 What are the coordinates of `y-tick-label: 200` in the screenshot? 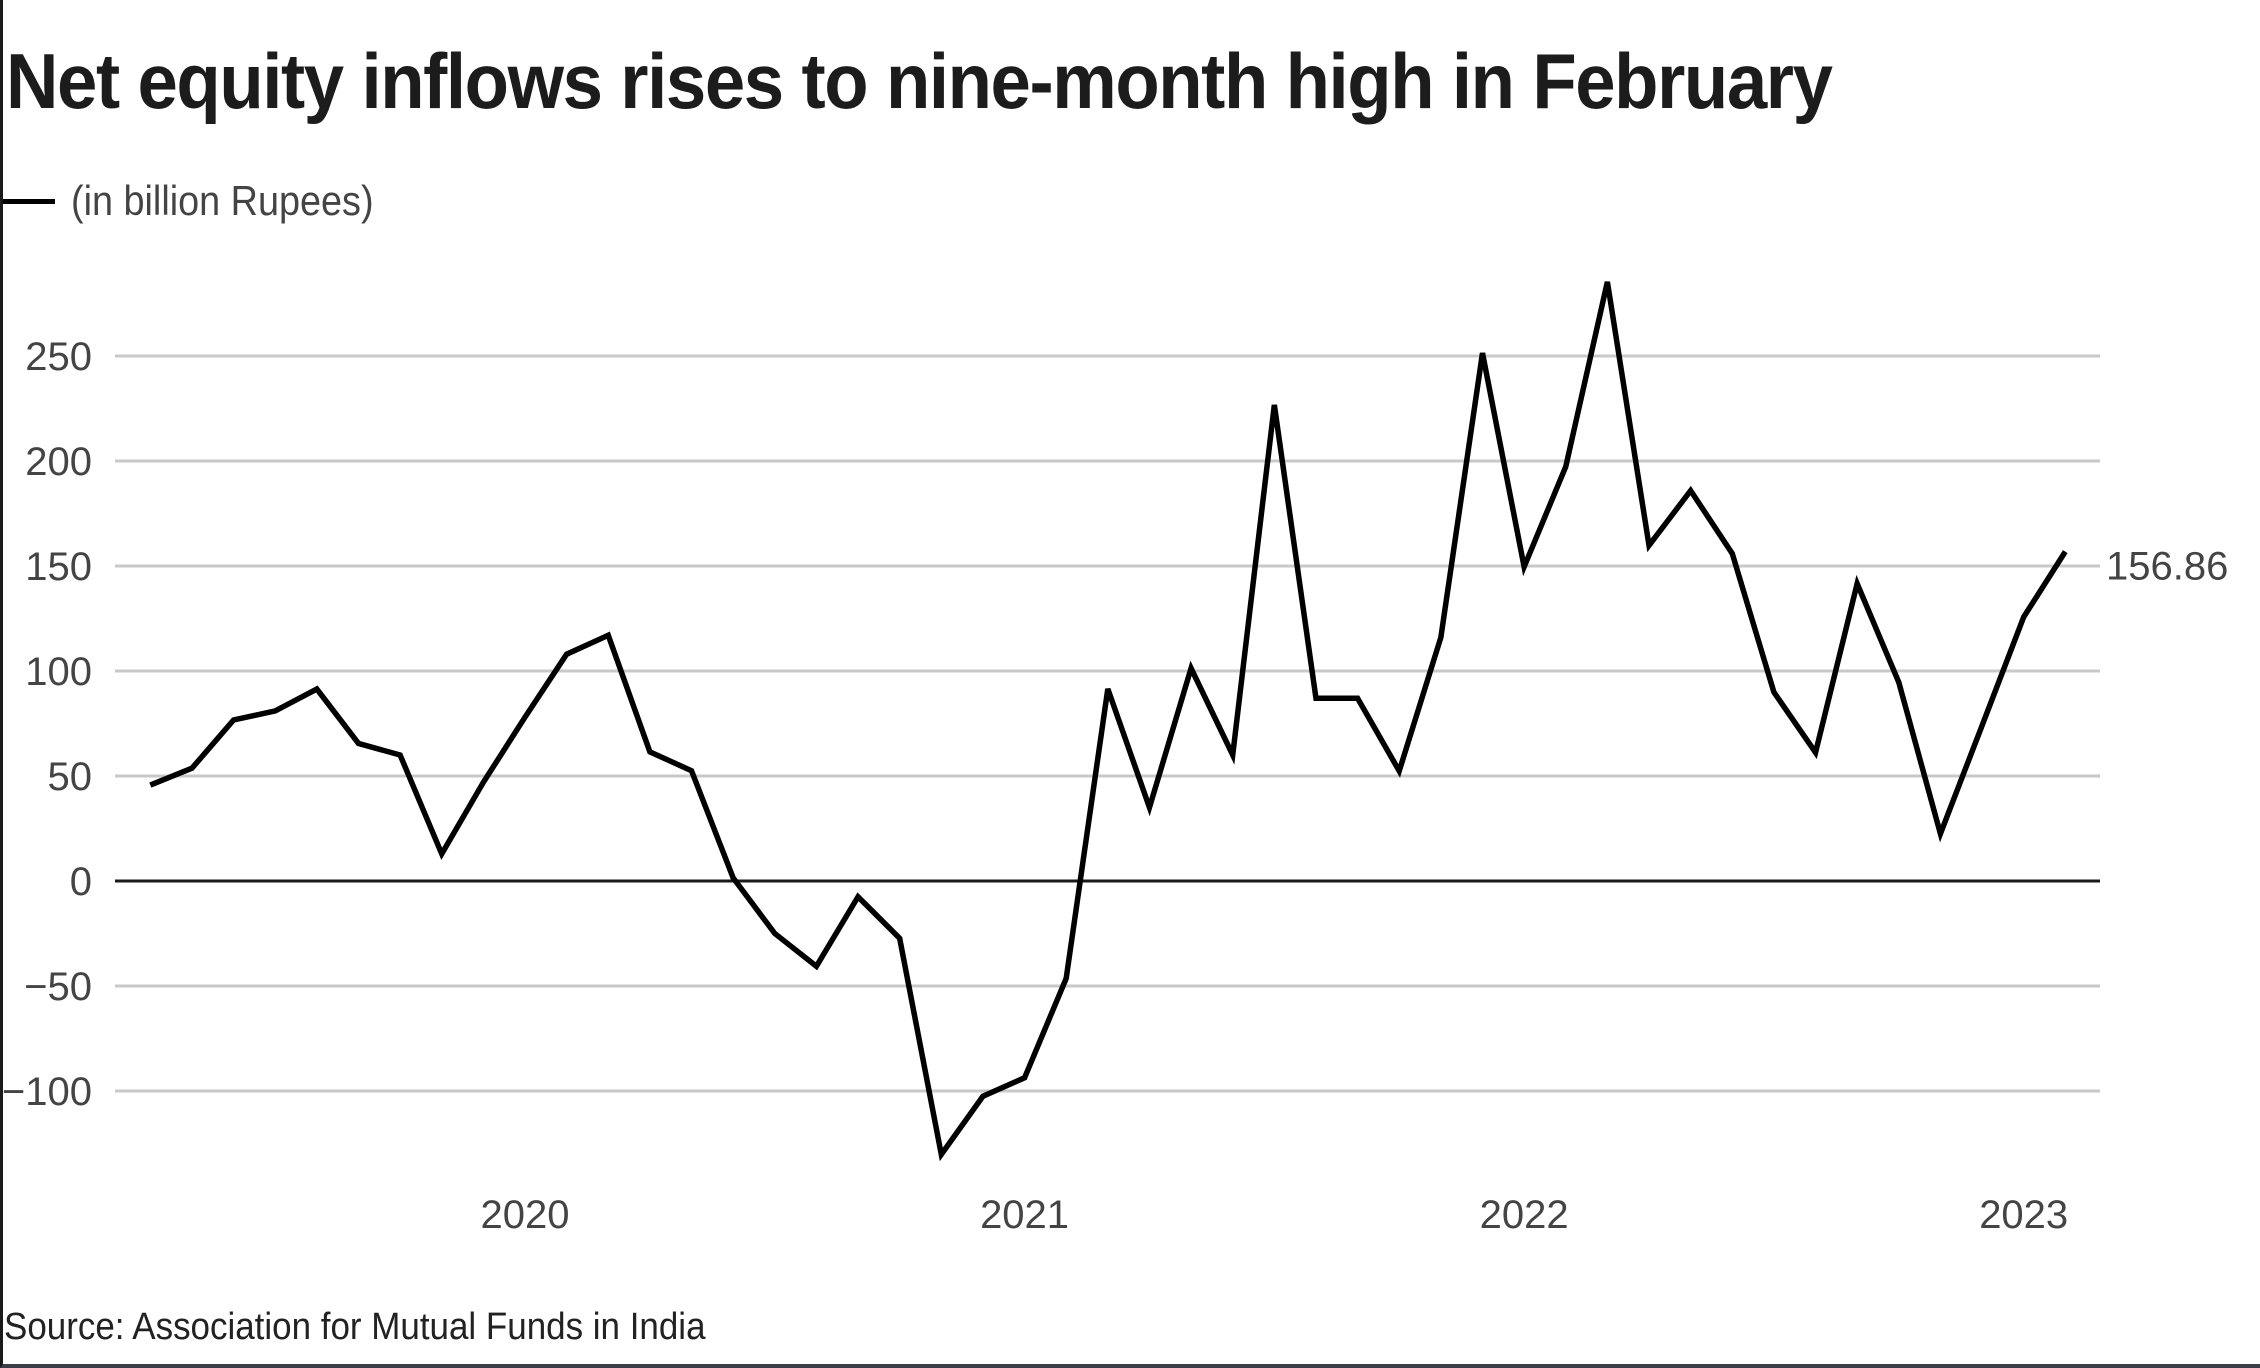 It's located at (58, 462).